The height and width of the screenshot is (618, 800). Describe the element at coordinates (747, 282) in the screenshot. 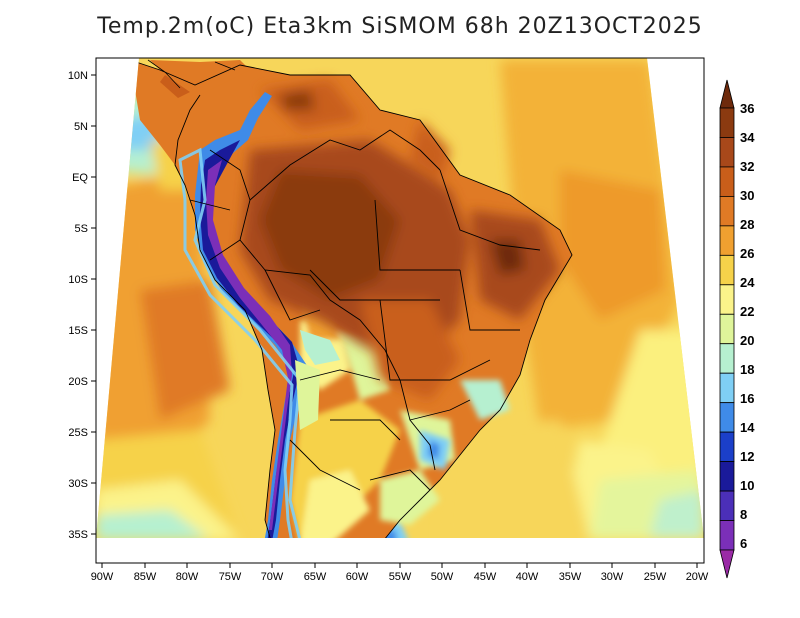

I see `colorbar-label: 24` at that location.